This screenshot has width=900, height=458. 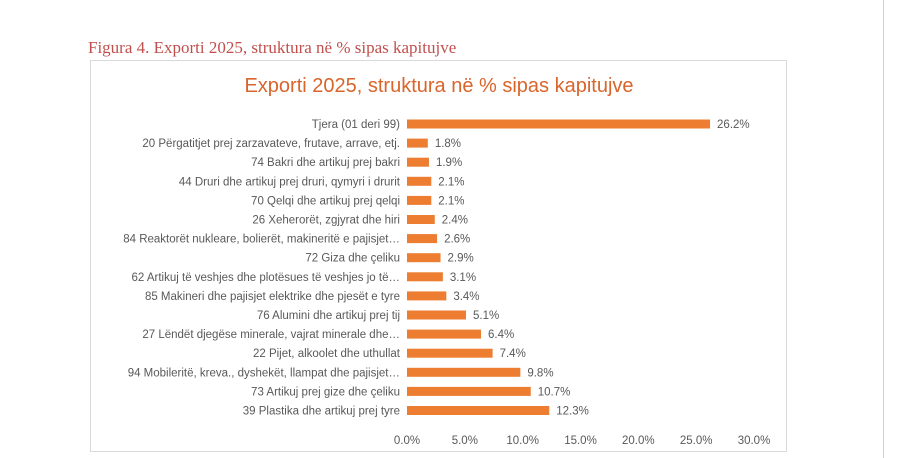 I want to click on category-label: 76 Alumini dhe artikuj prej tij, so click(x=328, y=316).